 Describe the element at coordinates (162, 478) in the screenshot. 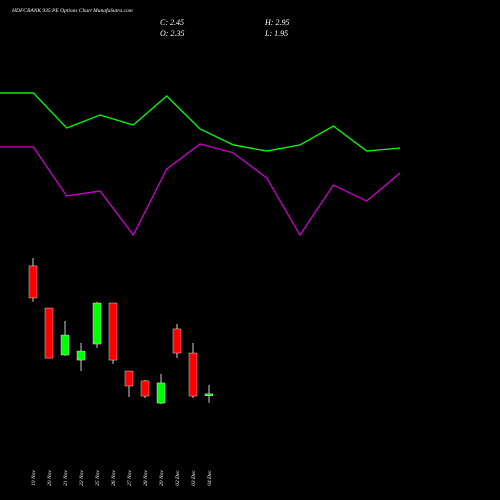

I see `x-tick-label: 29 Nov` at that location.